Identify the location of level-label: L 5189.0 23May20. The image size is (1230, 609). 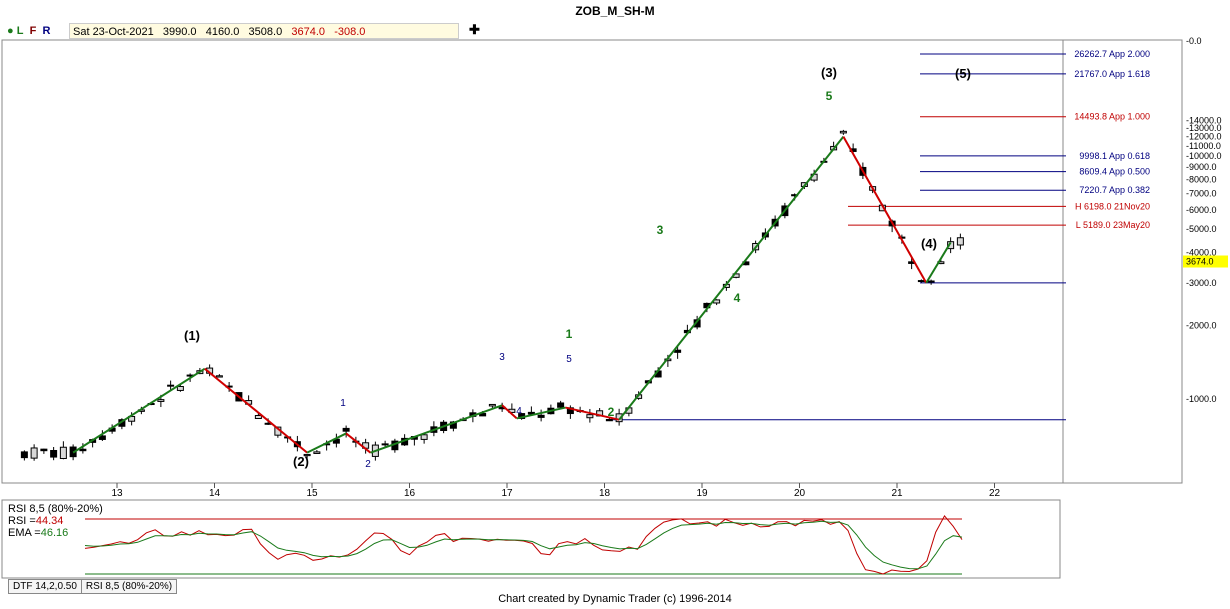
(1113, 225).